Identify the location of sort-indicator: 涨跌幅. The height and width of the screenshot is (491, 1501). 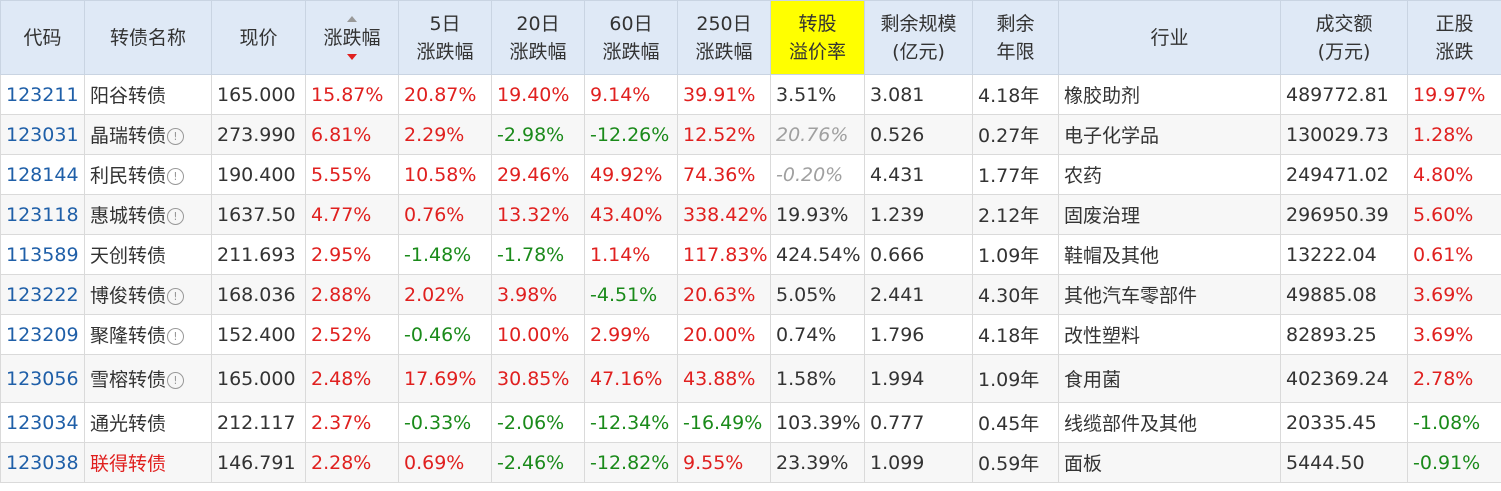
(352, 37).